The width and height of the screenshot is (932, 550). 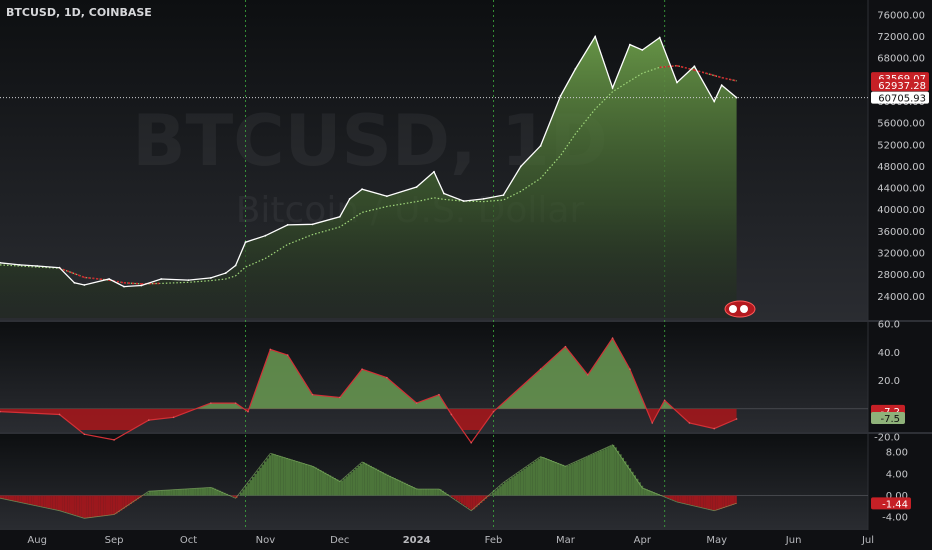 What do you see at coordinates (897, 453) in the screenshot?
I see `y-tick-label: 8.00` at bounding box center [897, 453].